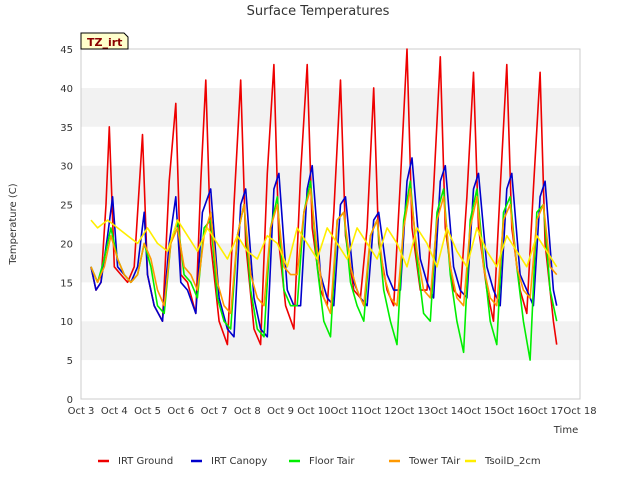 The height and width of the screenshot is (480, 640). Describe the element at coordinates (70, 361) in the screenshot. I see `y-tick-label: 5` at that location.